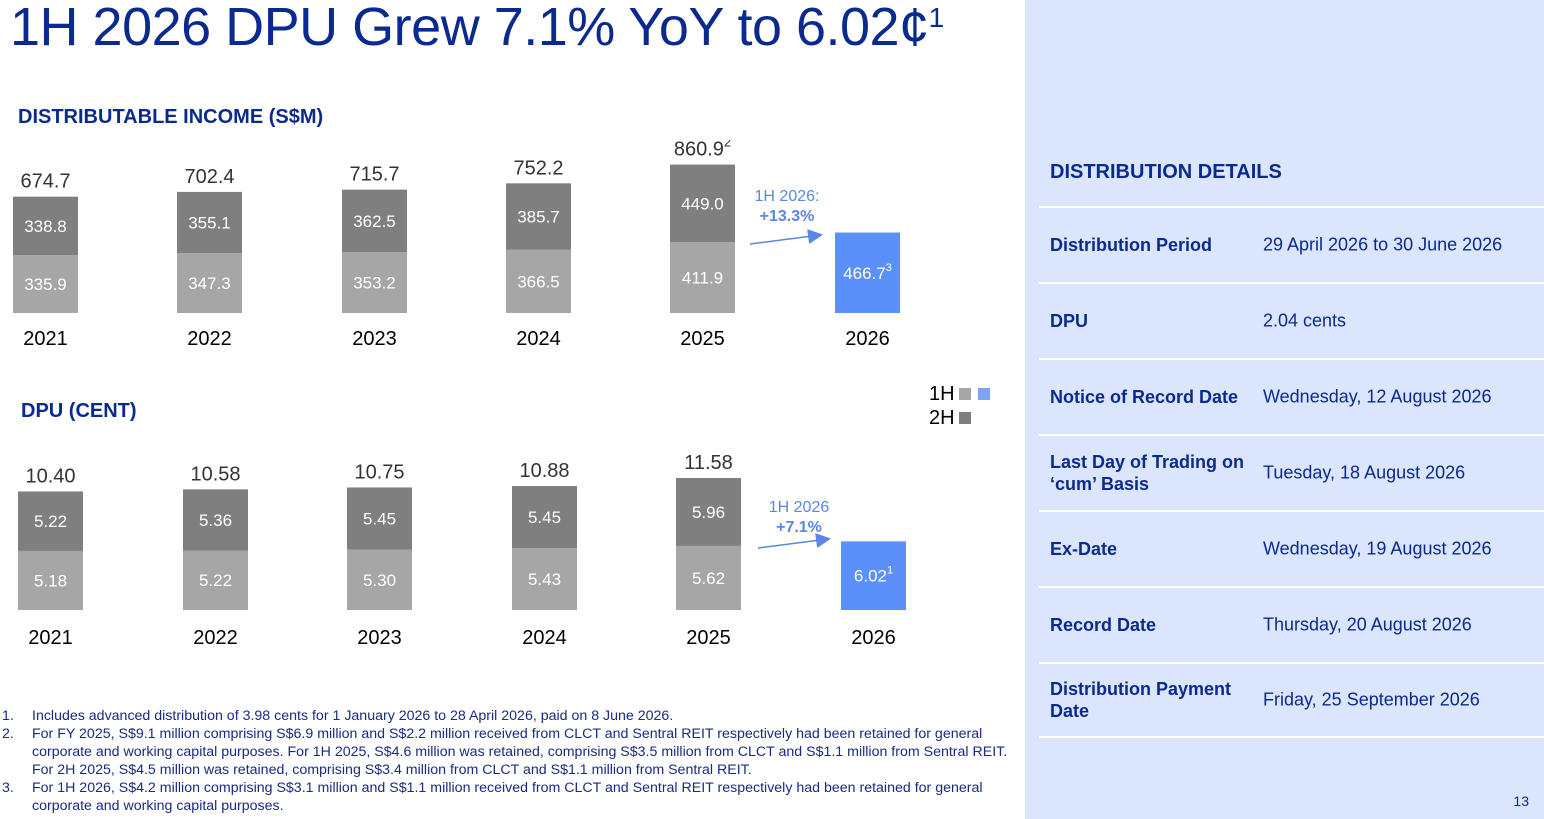 The width and height of the screenshot is (1544, 819). Describe the element at coordinates (1147, 473) in the screenshot. I see `detail-label: Last Day of Trading on ‘cum’ Basis` at that location.